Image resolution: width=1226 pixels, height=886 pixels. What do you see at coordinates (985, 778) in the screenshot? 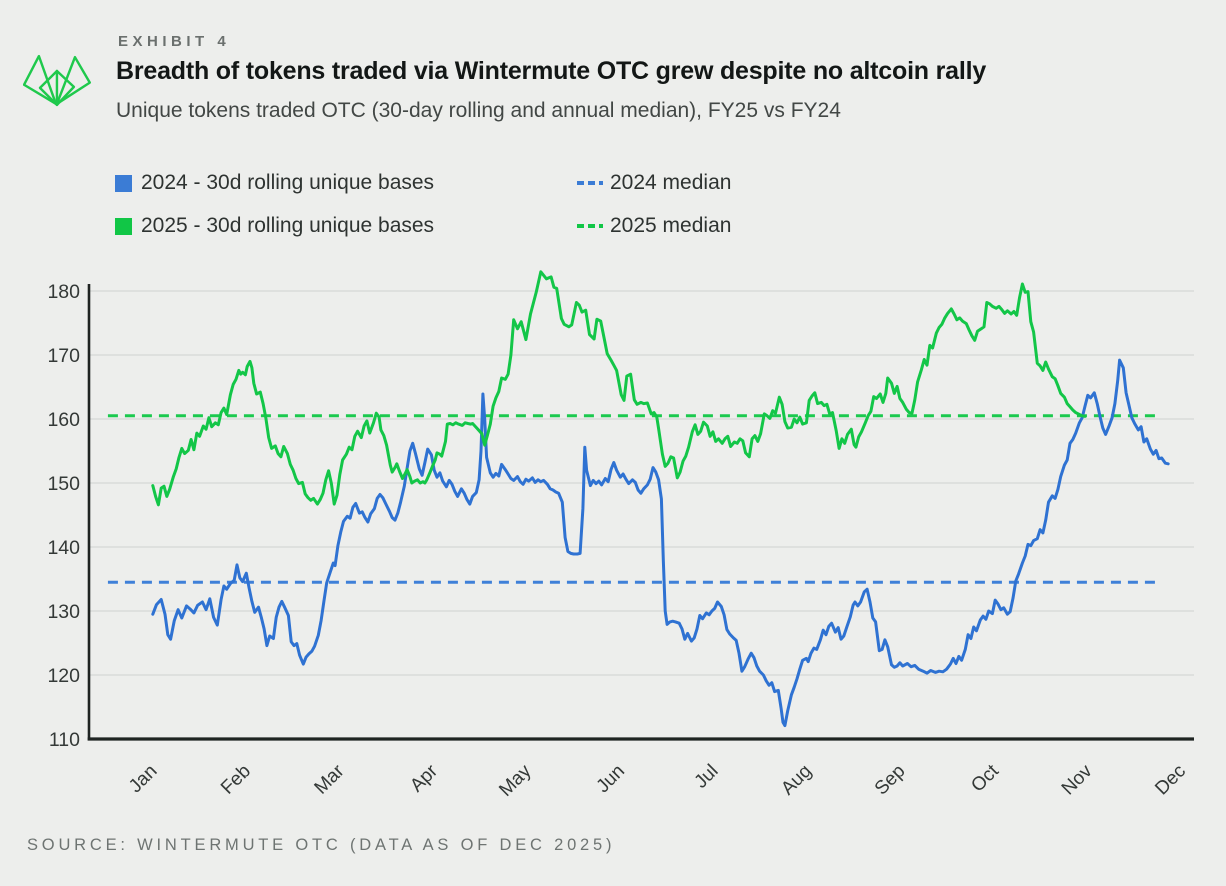
I see `x-tick-label-oct: Oct` at bounding box center [985, 778].